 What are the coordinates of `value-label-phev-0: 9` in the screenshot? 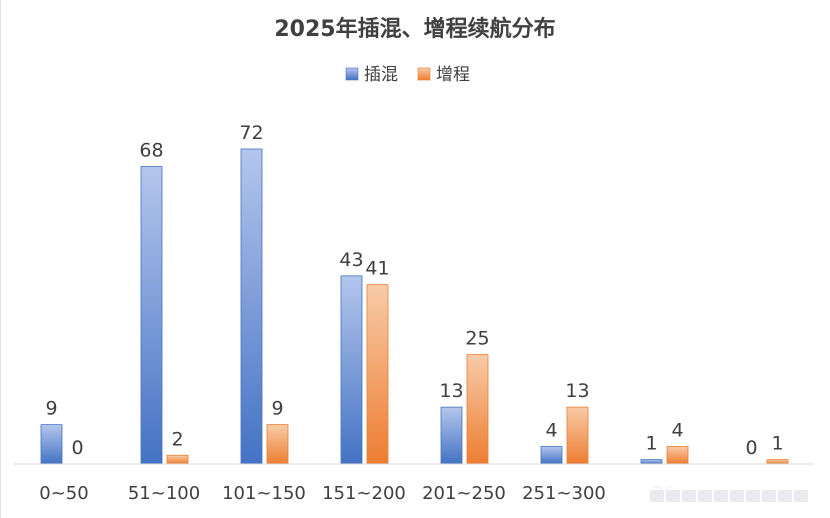 It's located at (51, 409).